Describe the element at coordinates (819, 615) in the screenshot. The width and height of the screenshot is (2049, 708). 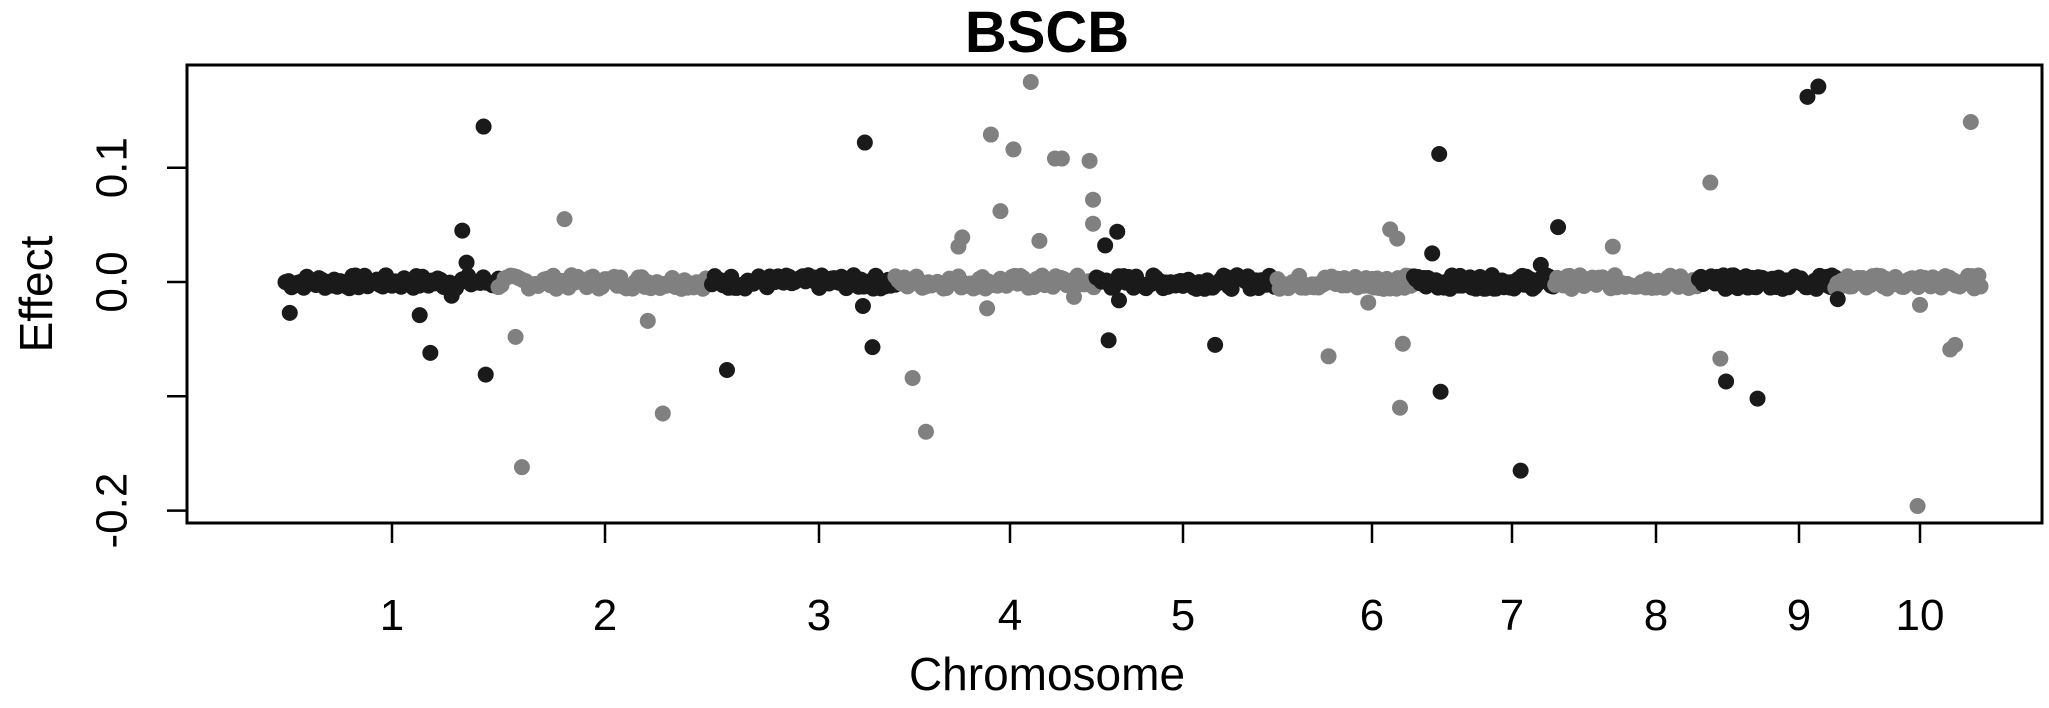
I see `x-tick-label: 3` at that location.